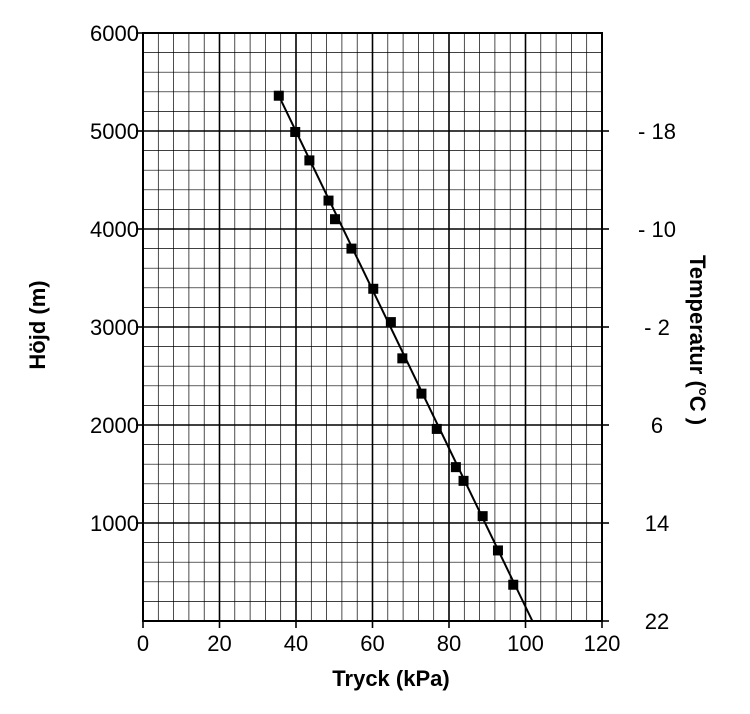 This screenshot has width=750, height=714. I want to click on x-tick-label: 100, so click(525, 643).